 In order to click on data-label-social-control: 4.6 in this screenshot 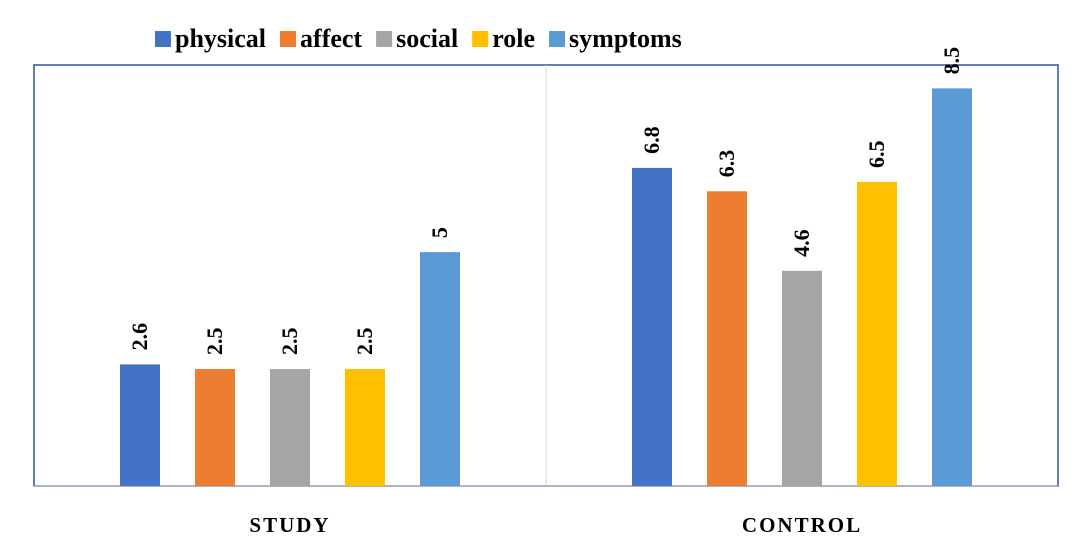, I will do `click(801, 243)`.